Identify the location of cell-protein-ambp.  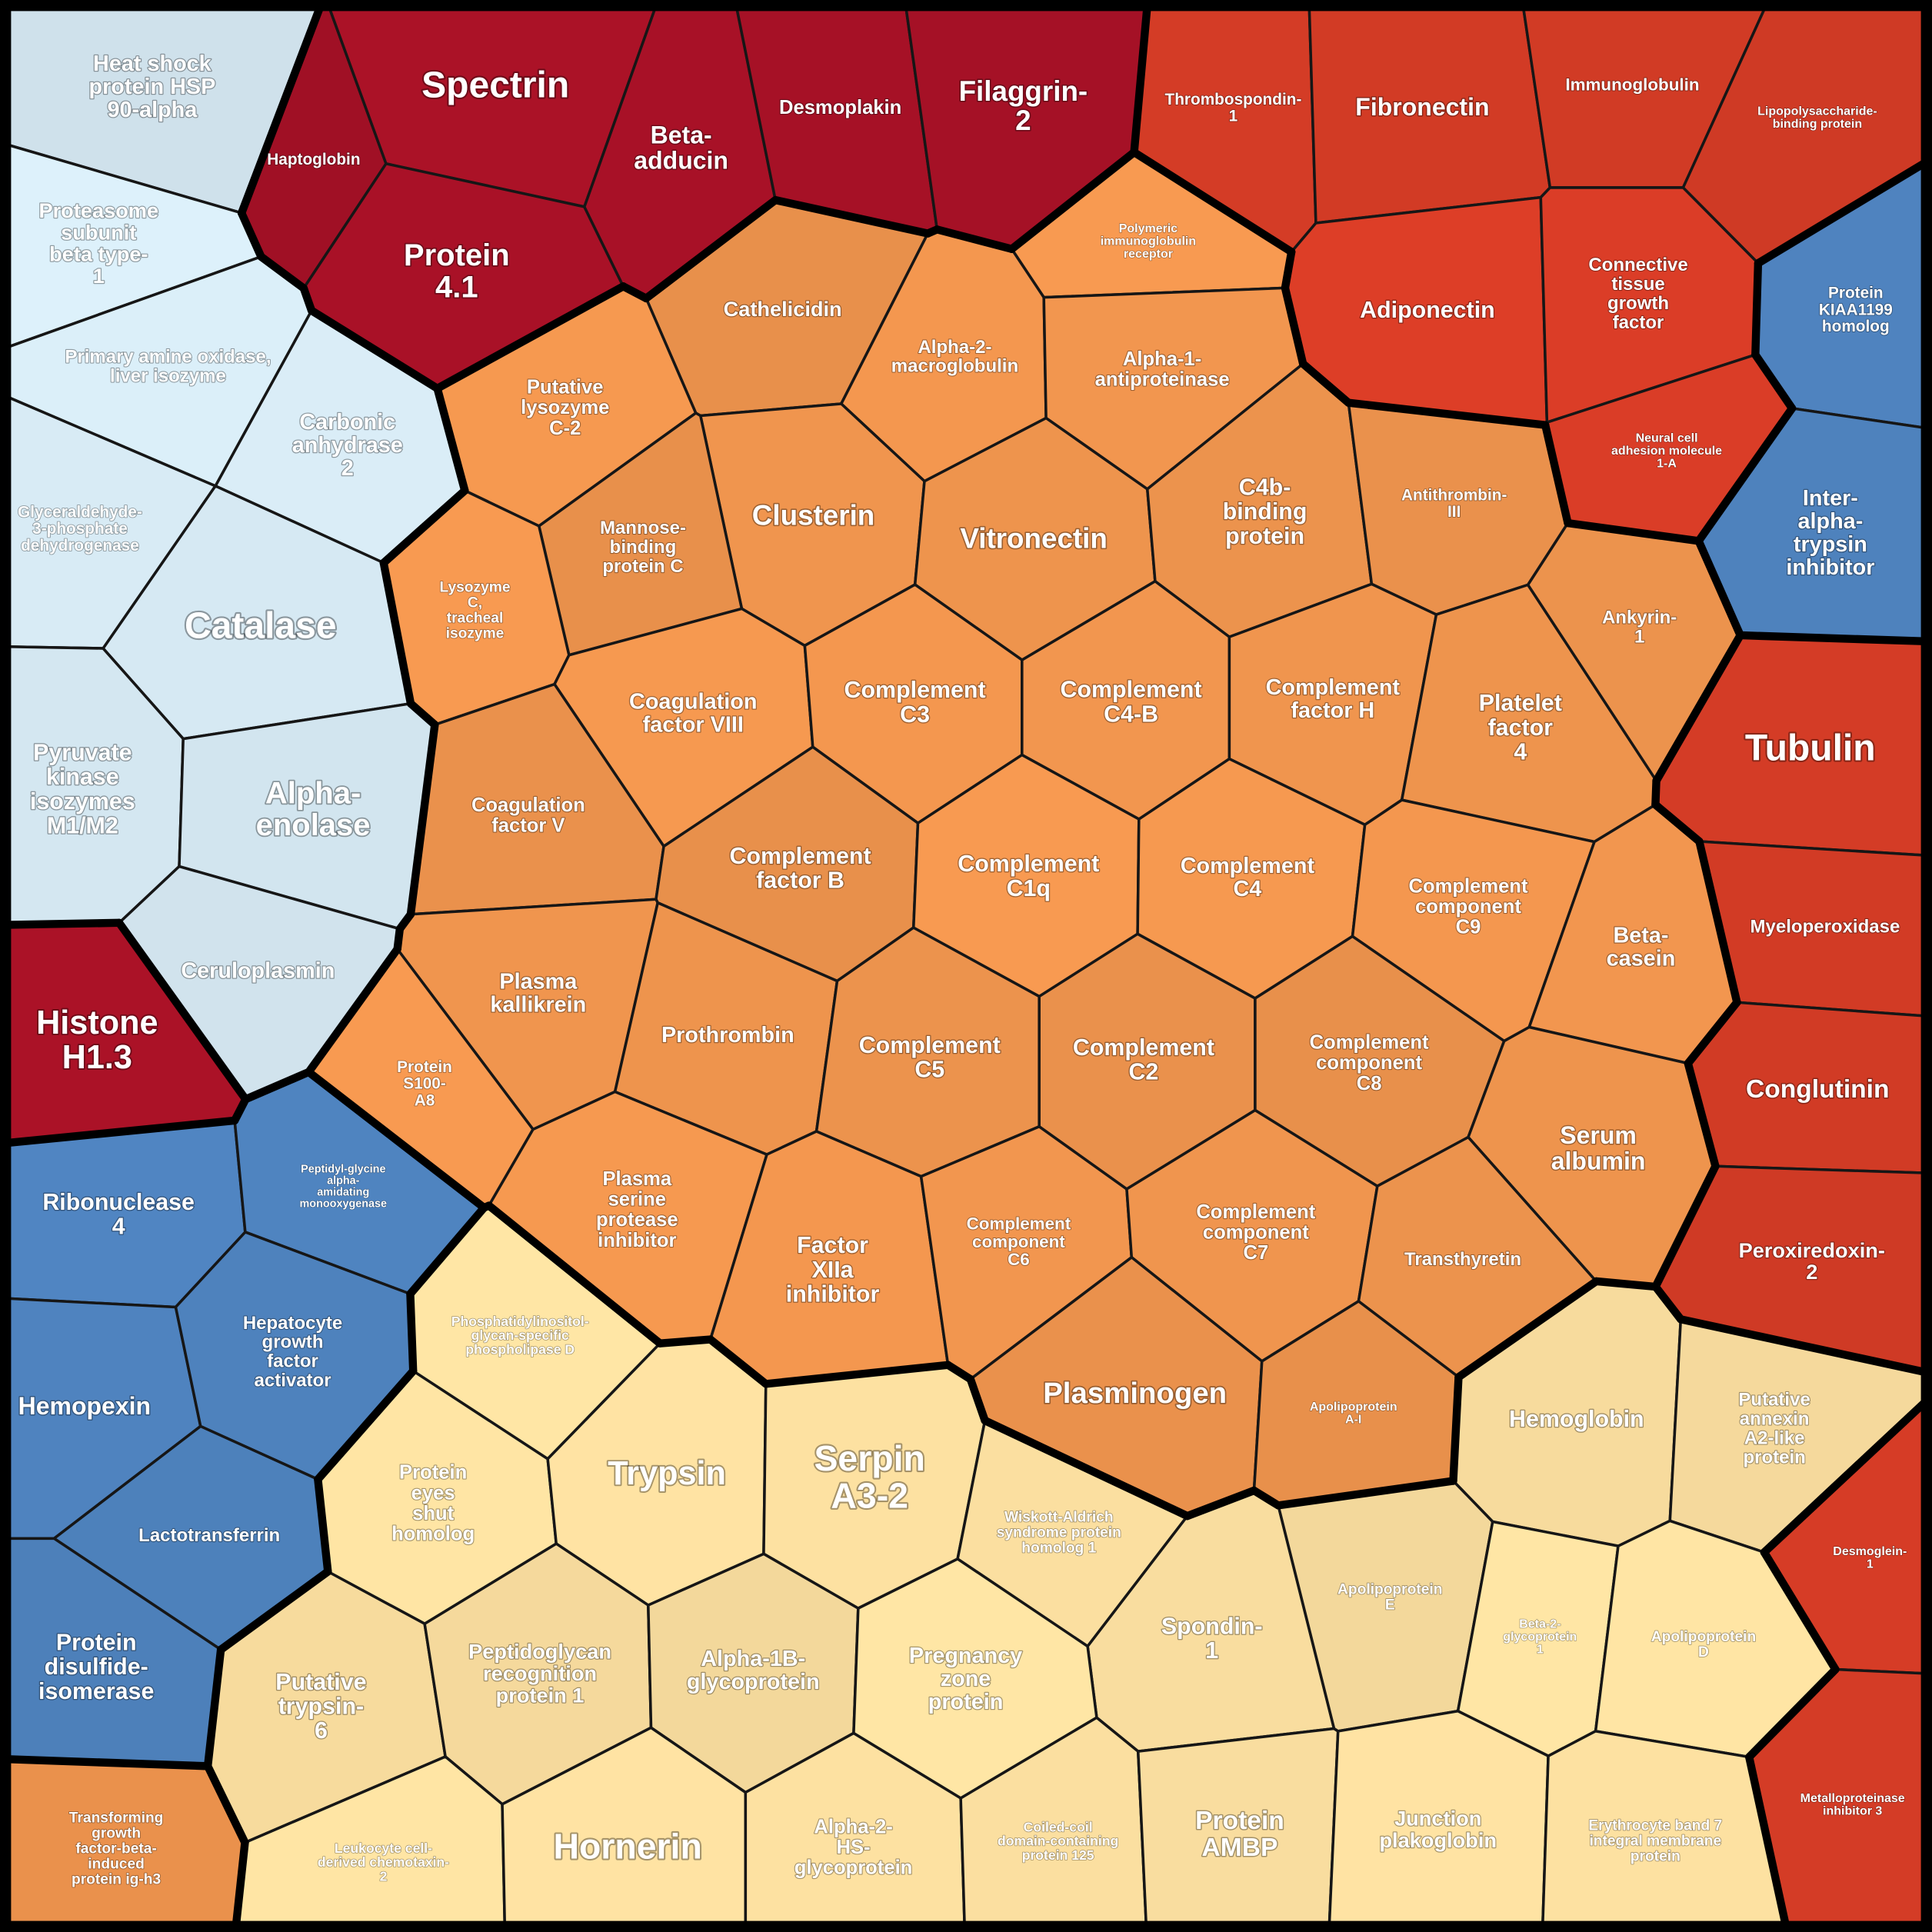
(1238, 1829).